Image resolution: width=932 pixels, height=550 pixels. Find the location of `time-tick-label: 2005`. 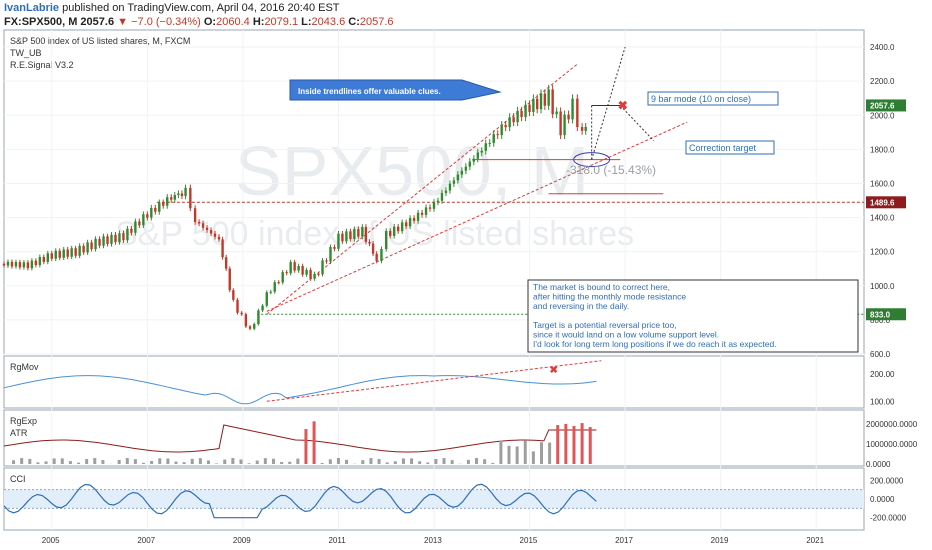

time-tick-label: 2005 is located at coordinates (51, 540).